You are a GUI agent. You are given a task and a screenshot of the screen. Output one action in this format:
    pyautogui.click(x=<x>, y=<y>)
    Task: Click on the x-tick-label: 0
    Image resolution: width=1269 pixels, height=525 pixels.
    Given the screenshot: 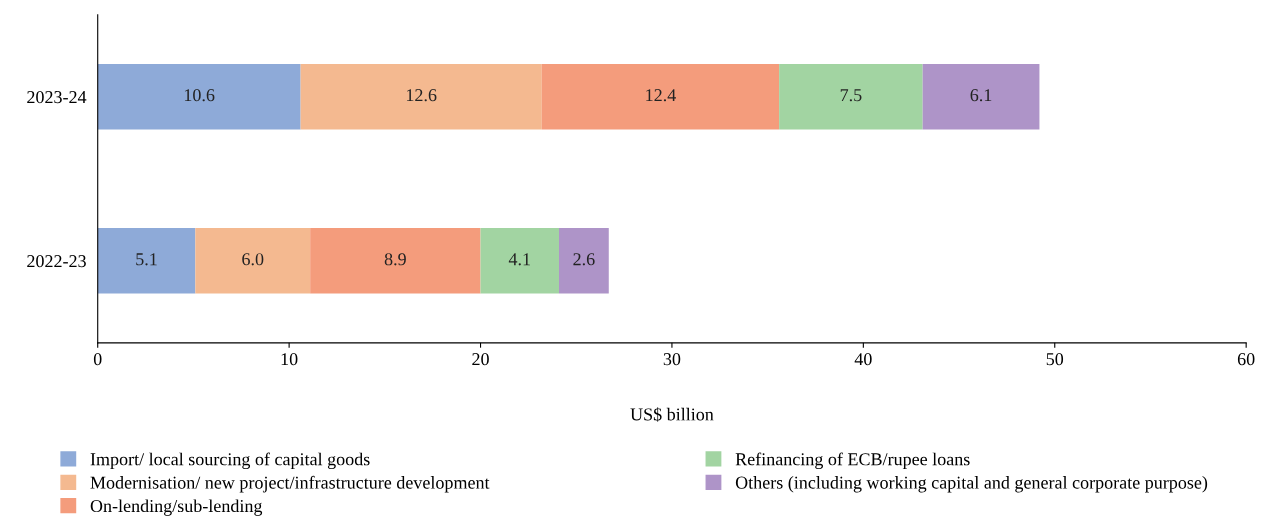 What is the action you would take?
    pyautogui.click(x=97, y=359)
    